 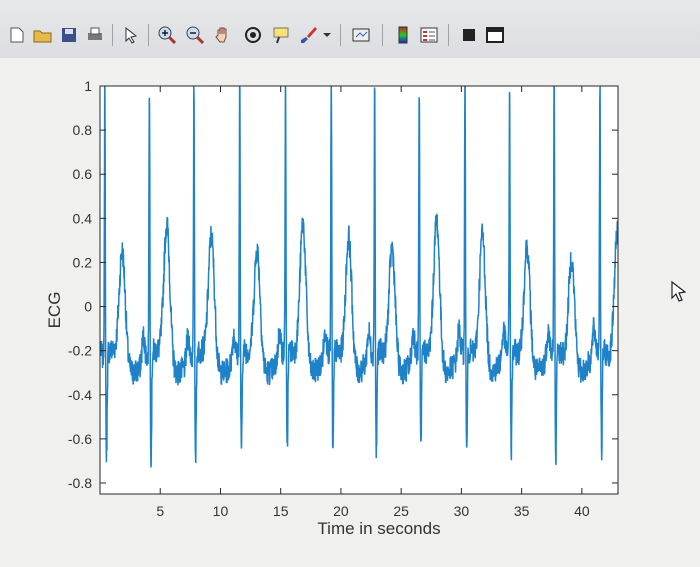 What do you see at coordinates (43, 35) in the screenshot?
I see `open-folder-icon` at bounding box center [43, 35].